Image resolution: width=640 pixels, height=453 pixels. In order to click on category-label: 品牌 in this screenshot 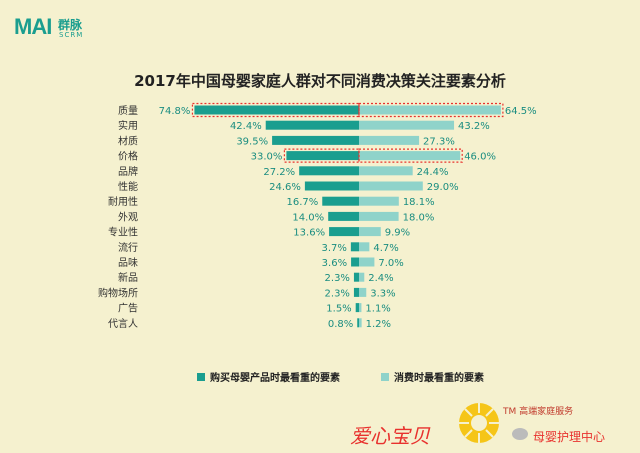, I will do `click(128, 171)`.